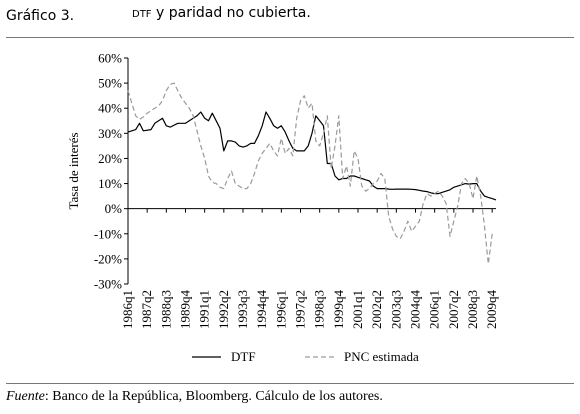  I want to click on y-tick-label: -30%, so click(108, 284).